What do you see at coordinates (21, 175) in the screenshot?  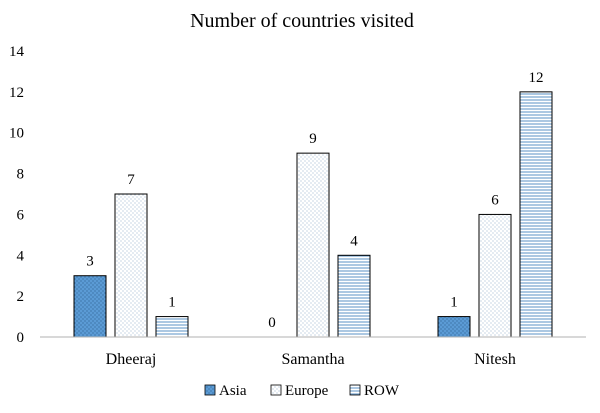 I see `y-tick-label-8: 8` at bounding box center [21, 175].